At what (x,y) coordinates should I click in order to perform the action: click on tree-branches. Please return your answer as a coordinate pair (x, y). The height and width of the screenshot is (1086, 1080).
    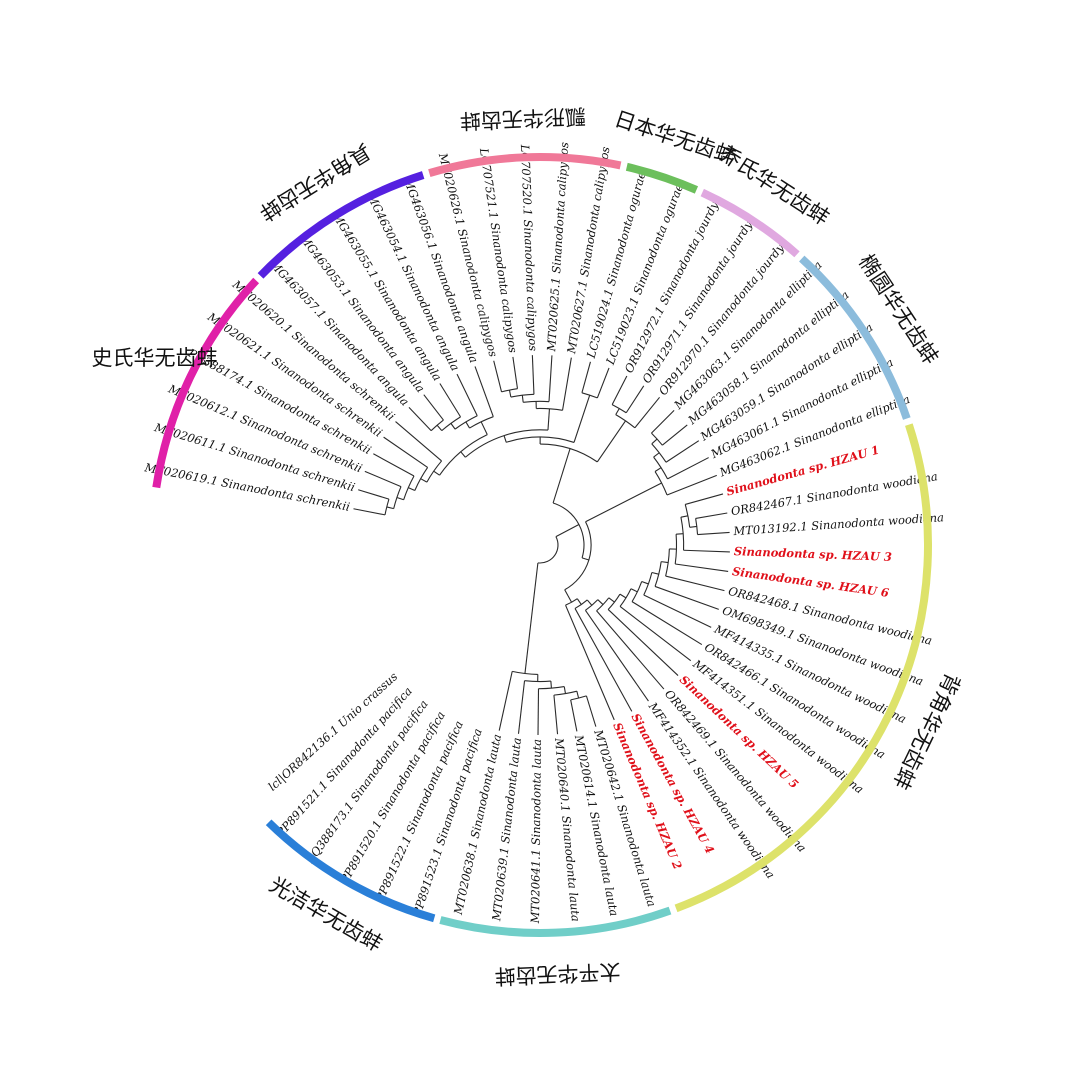
    Looking at the image, I should click on (541, 545).